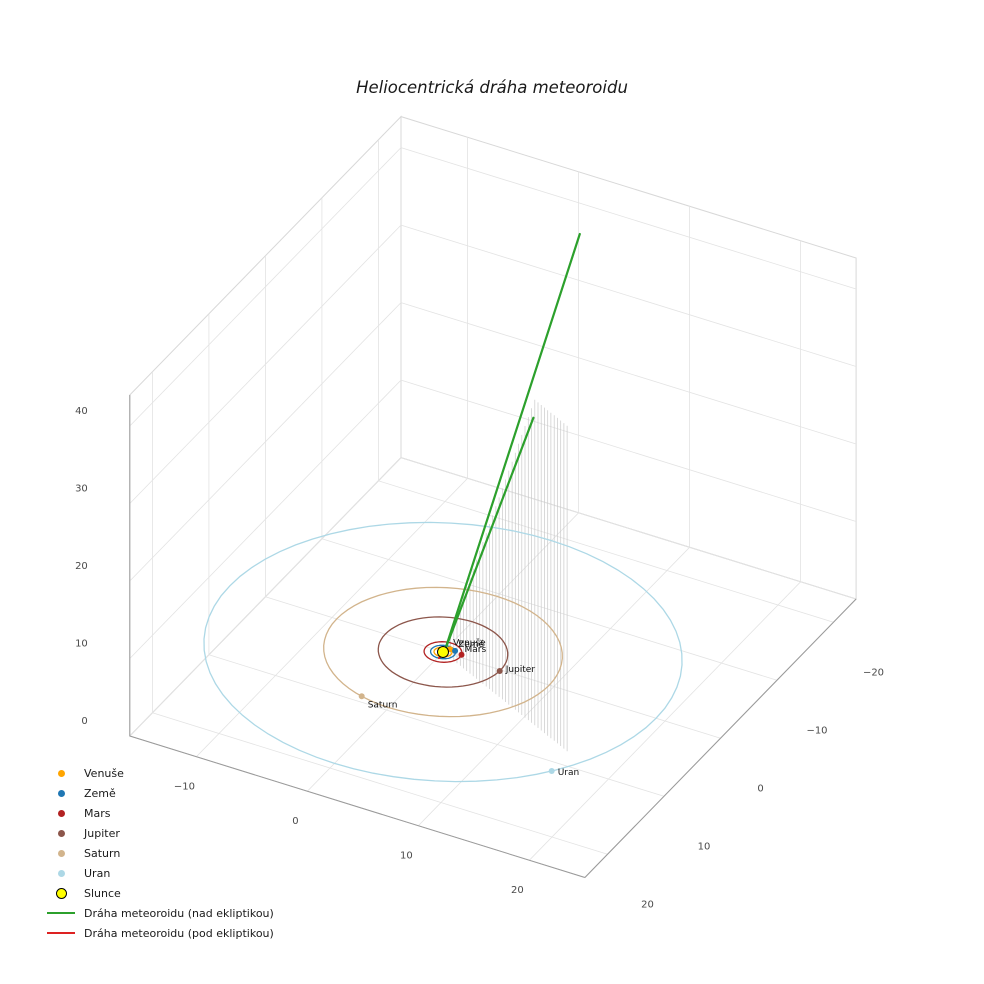  What do you see at coordinates (499, 671) in the screenshot?
I see `planet-marker-jupiter` at bounding box center [499, 671].